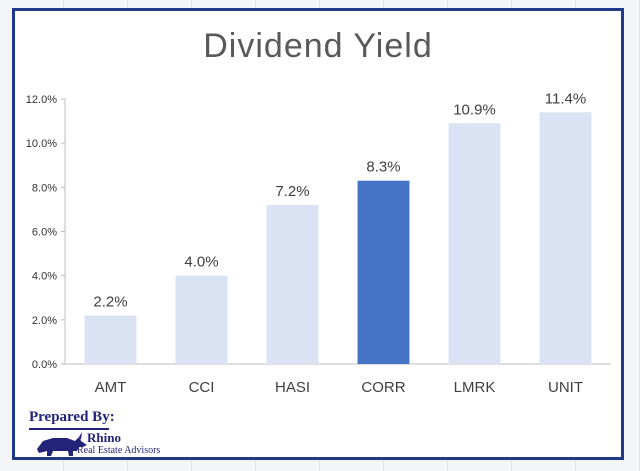 This screenshot has width=640, height=471. Describe the element at coordinates (565, 387) in the screenshot. I see `x-tick-label: UNIT` at that location.